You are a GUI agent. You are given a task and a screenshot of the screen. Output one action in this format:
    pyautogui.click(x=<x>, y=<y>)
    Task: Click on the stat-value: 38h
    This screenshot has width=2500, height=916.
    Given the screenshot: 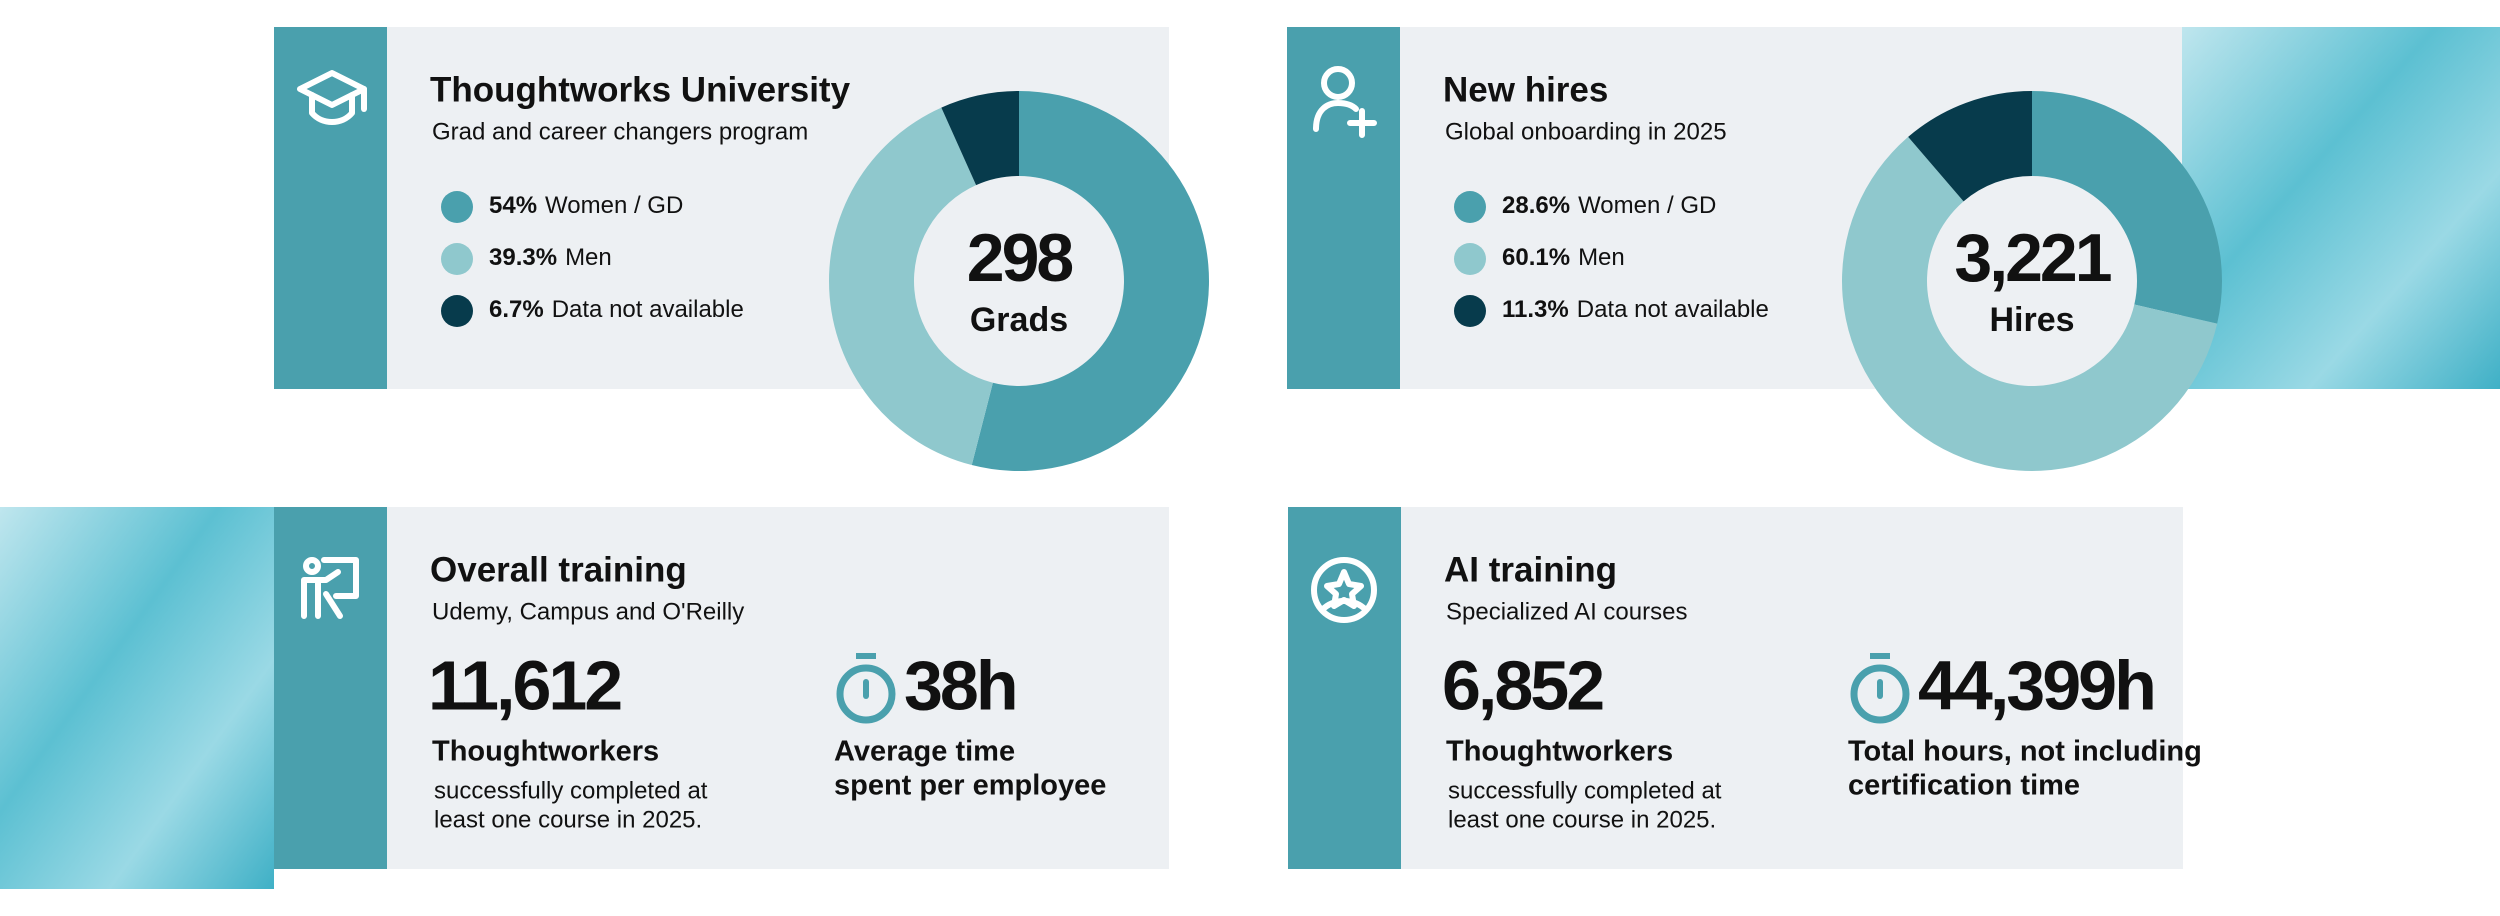 What is the action you would take?
    pyautogui.click(x=960, y=685)
    